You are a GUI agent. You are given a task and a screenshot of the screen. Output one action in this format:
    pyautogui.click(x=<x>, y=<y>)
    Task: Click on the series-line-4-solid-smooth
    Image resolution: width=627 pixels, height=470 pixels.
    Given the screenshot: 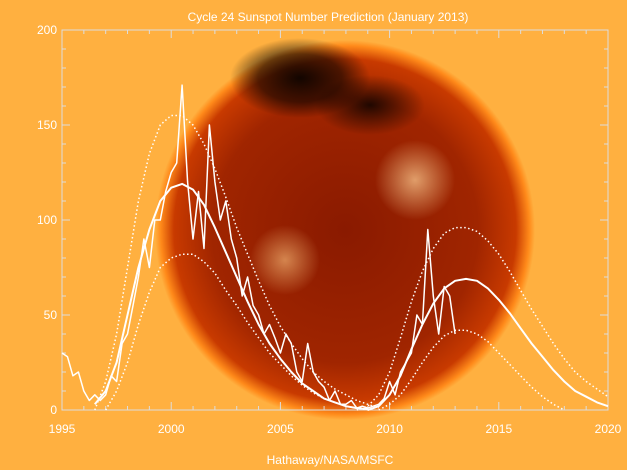 What is the action you would take?
    pyautogui.click(x=488, y=344)
    